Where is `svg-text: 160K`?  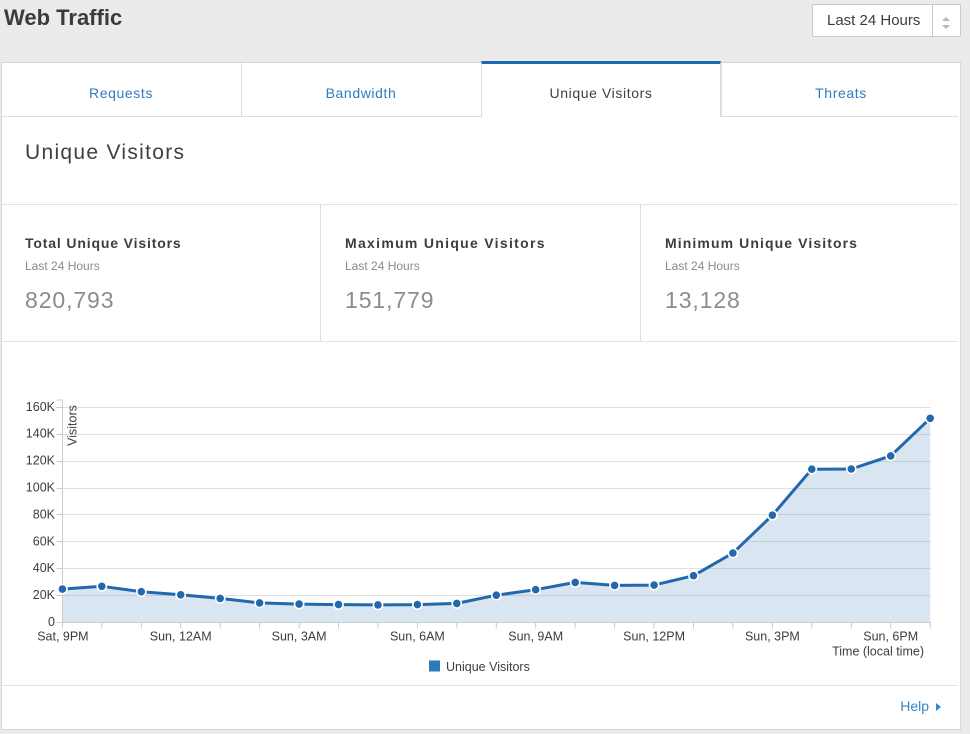
svg-text: 160K is located at coordinates (41, 407).